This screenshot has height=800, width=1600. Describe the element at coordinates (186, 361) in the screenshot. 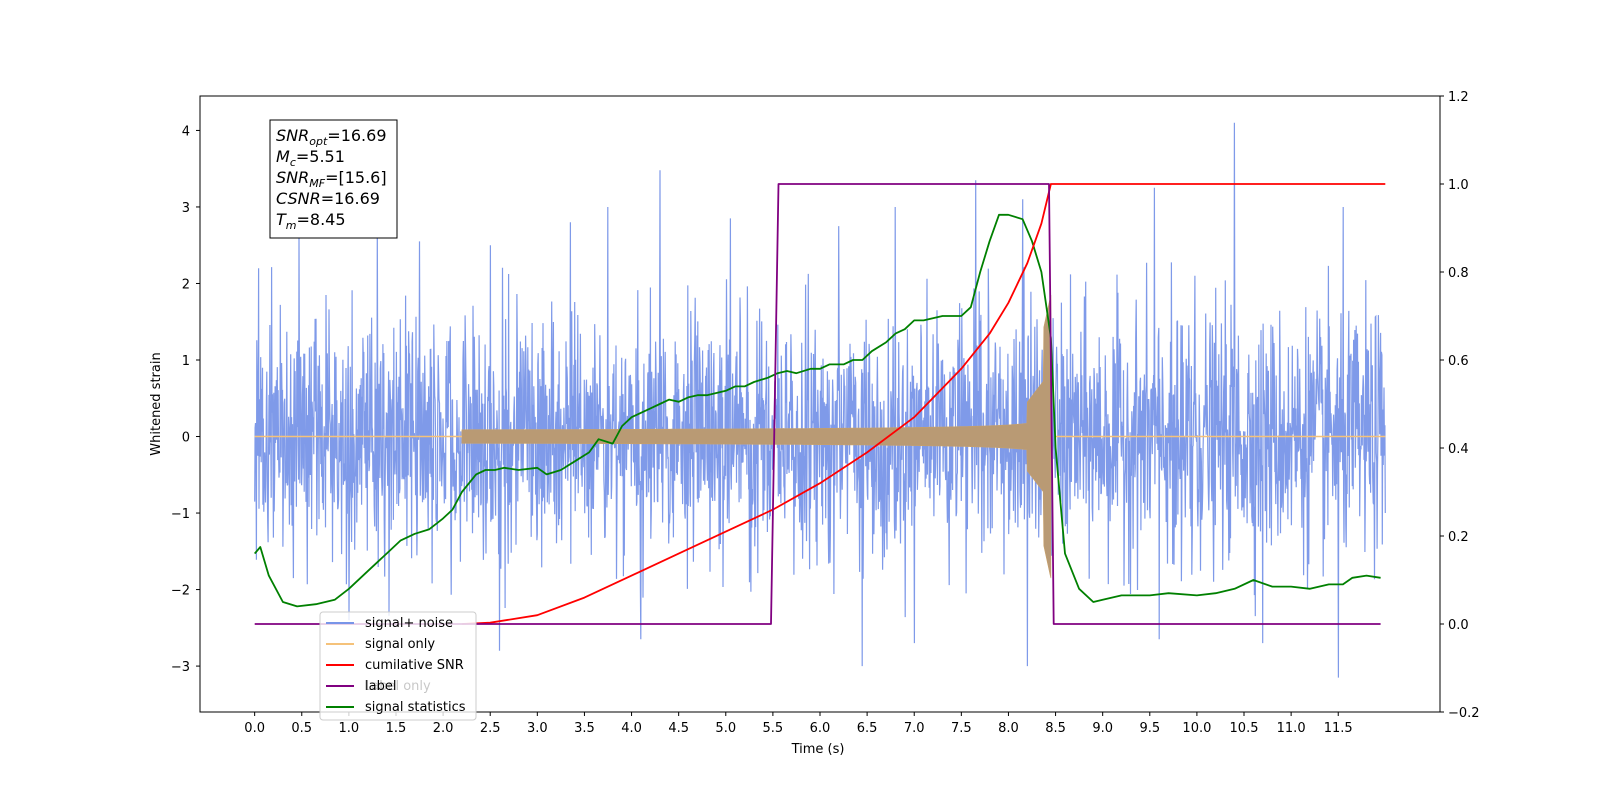

I see `y-tick-label: 1` at that location.